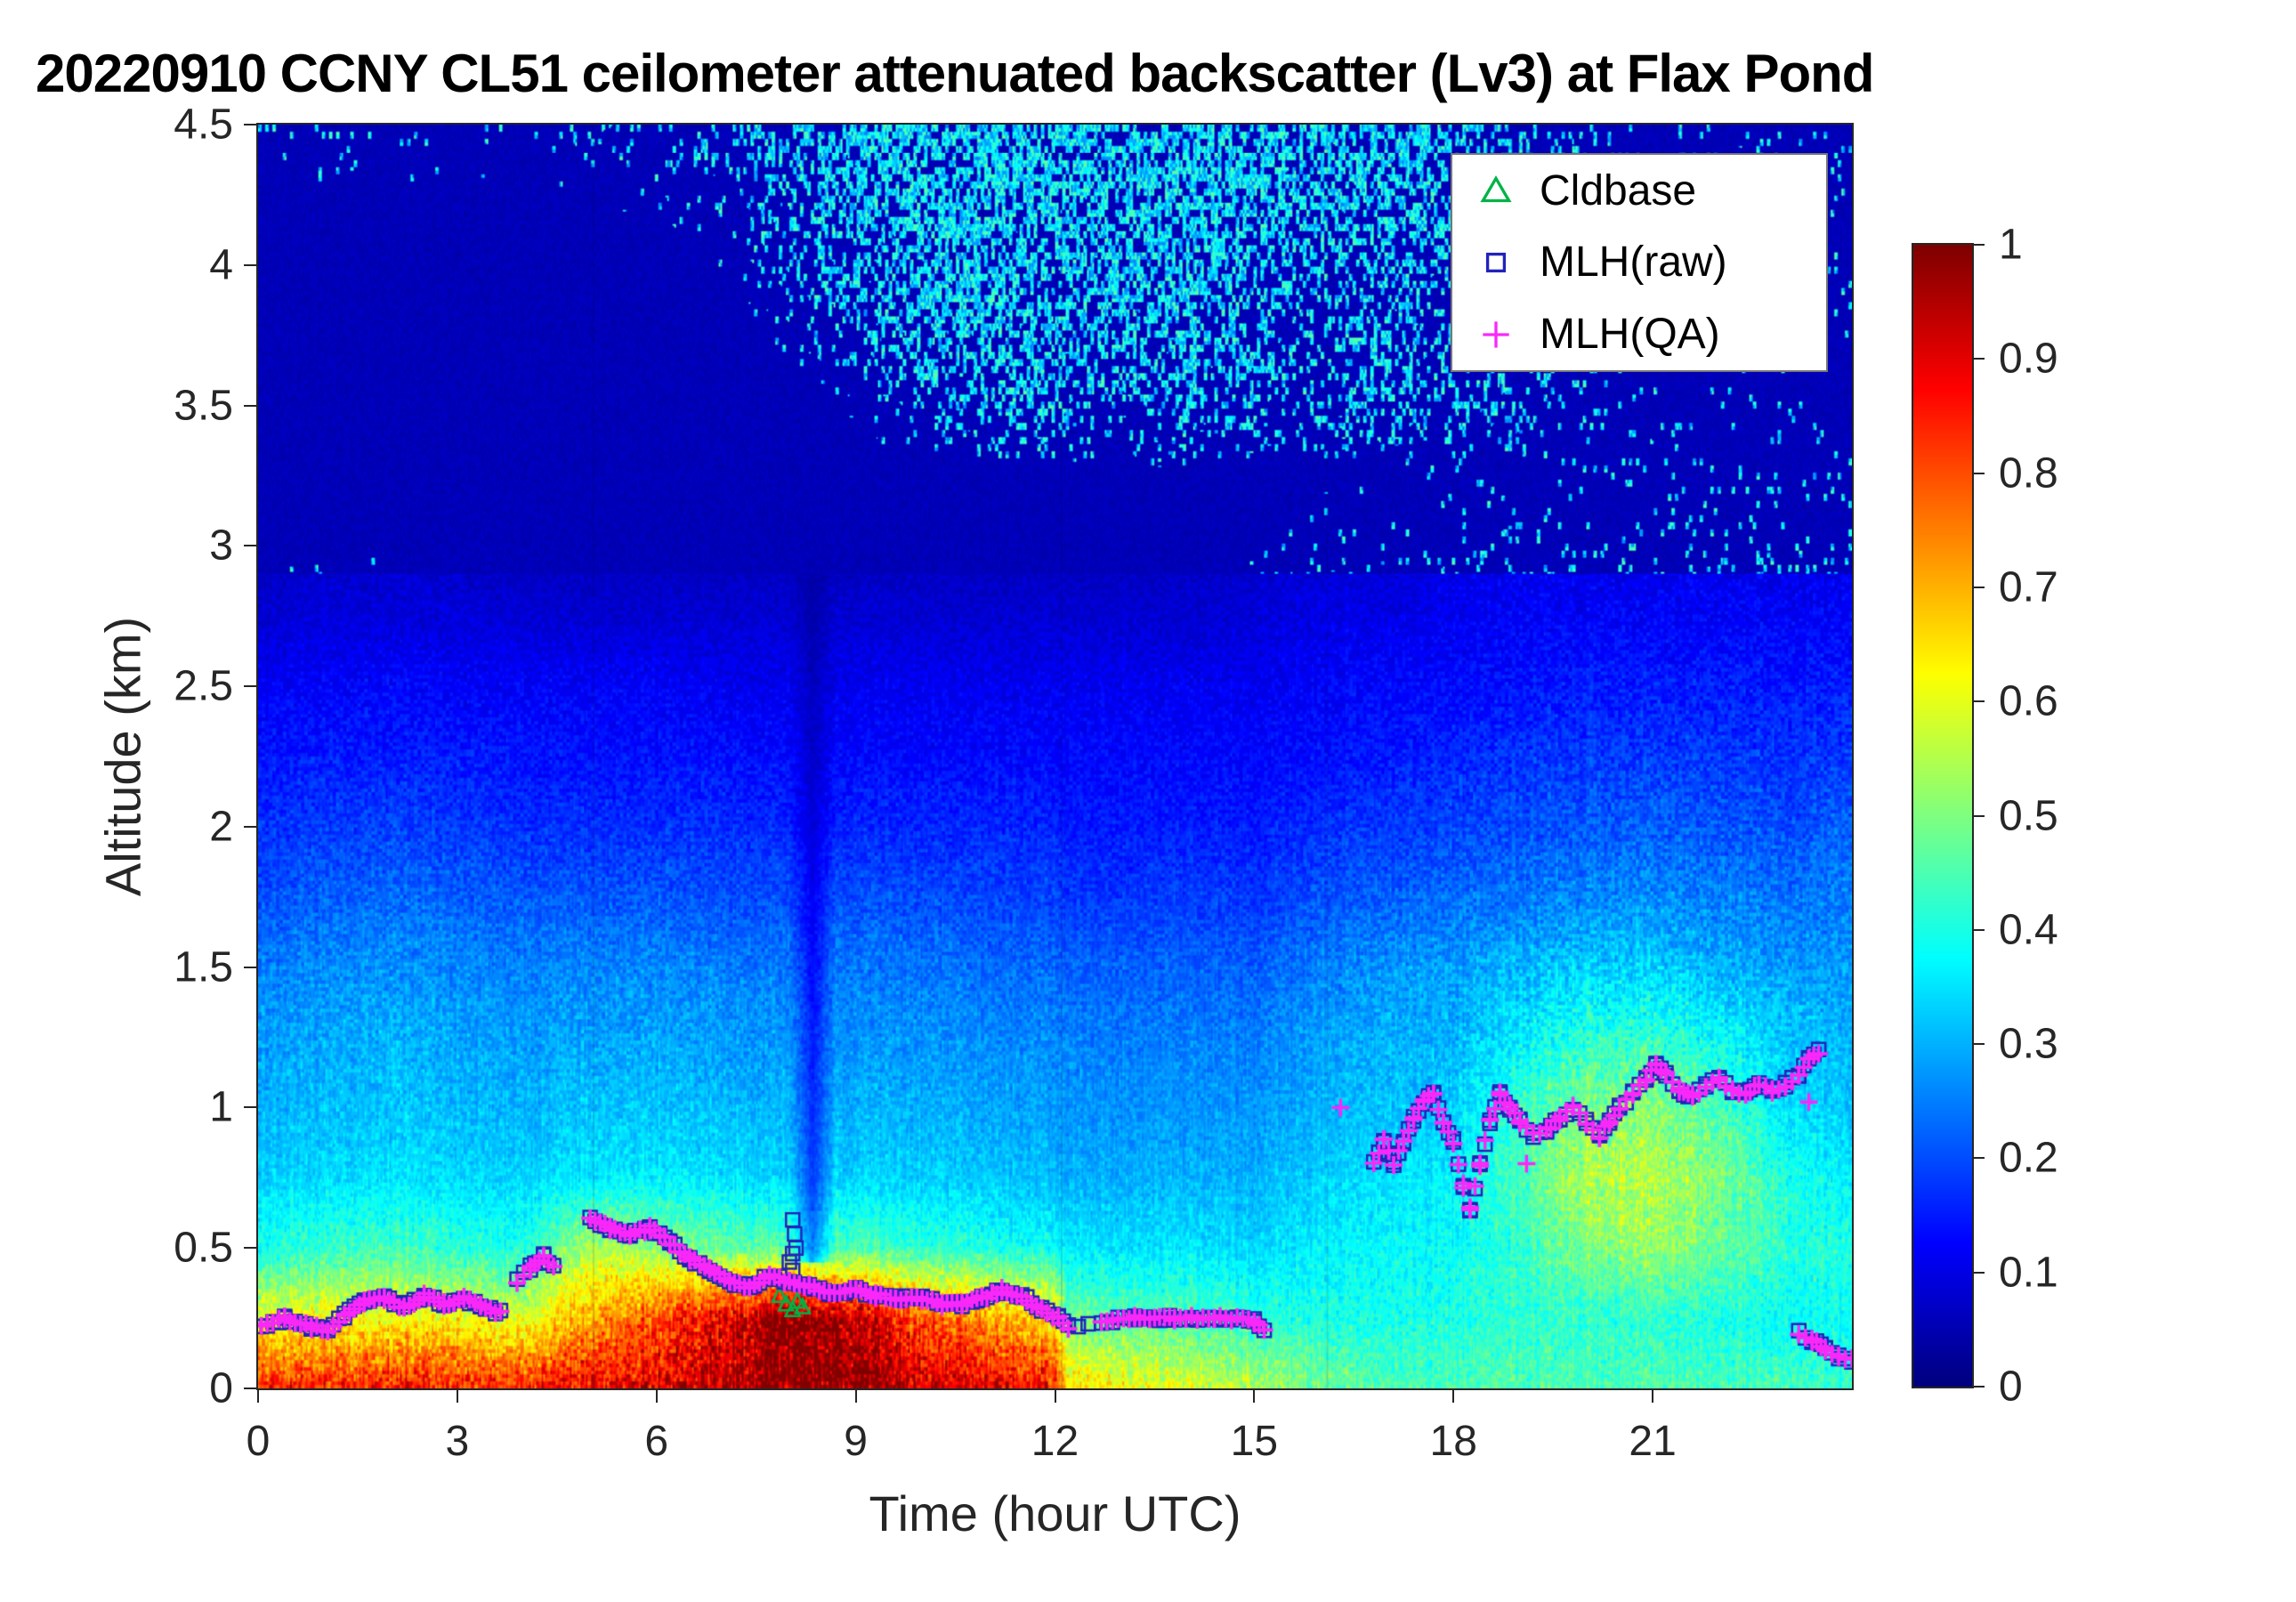  Describe the element at coordinates (1055, 1513) in the screenshot. I see `x-axis-label: Time (hour UTC)` at that location.